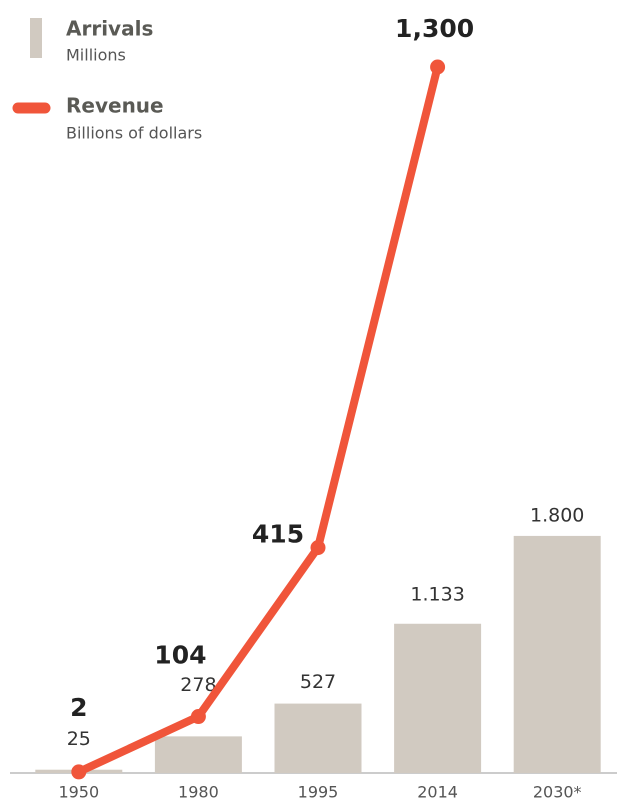 This screenshot has width=617, height=802. Describe the element at coordinates (78, 707) in the screenshot. I see `revenue-value-label: 2` at that location.